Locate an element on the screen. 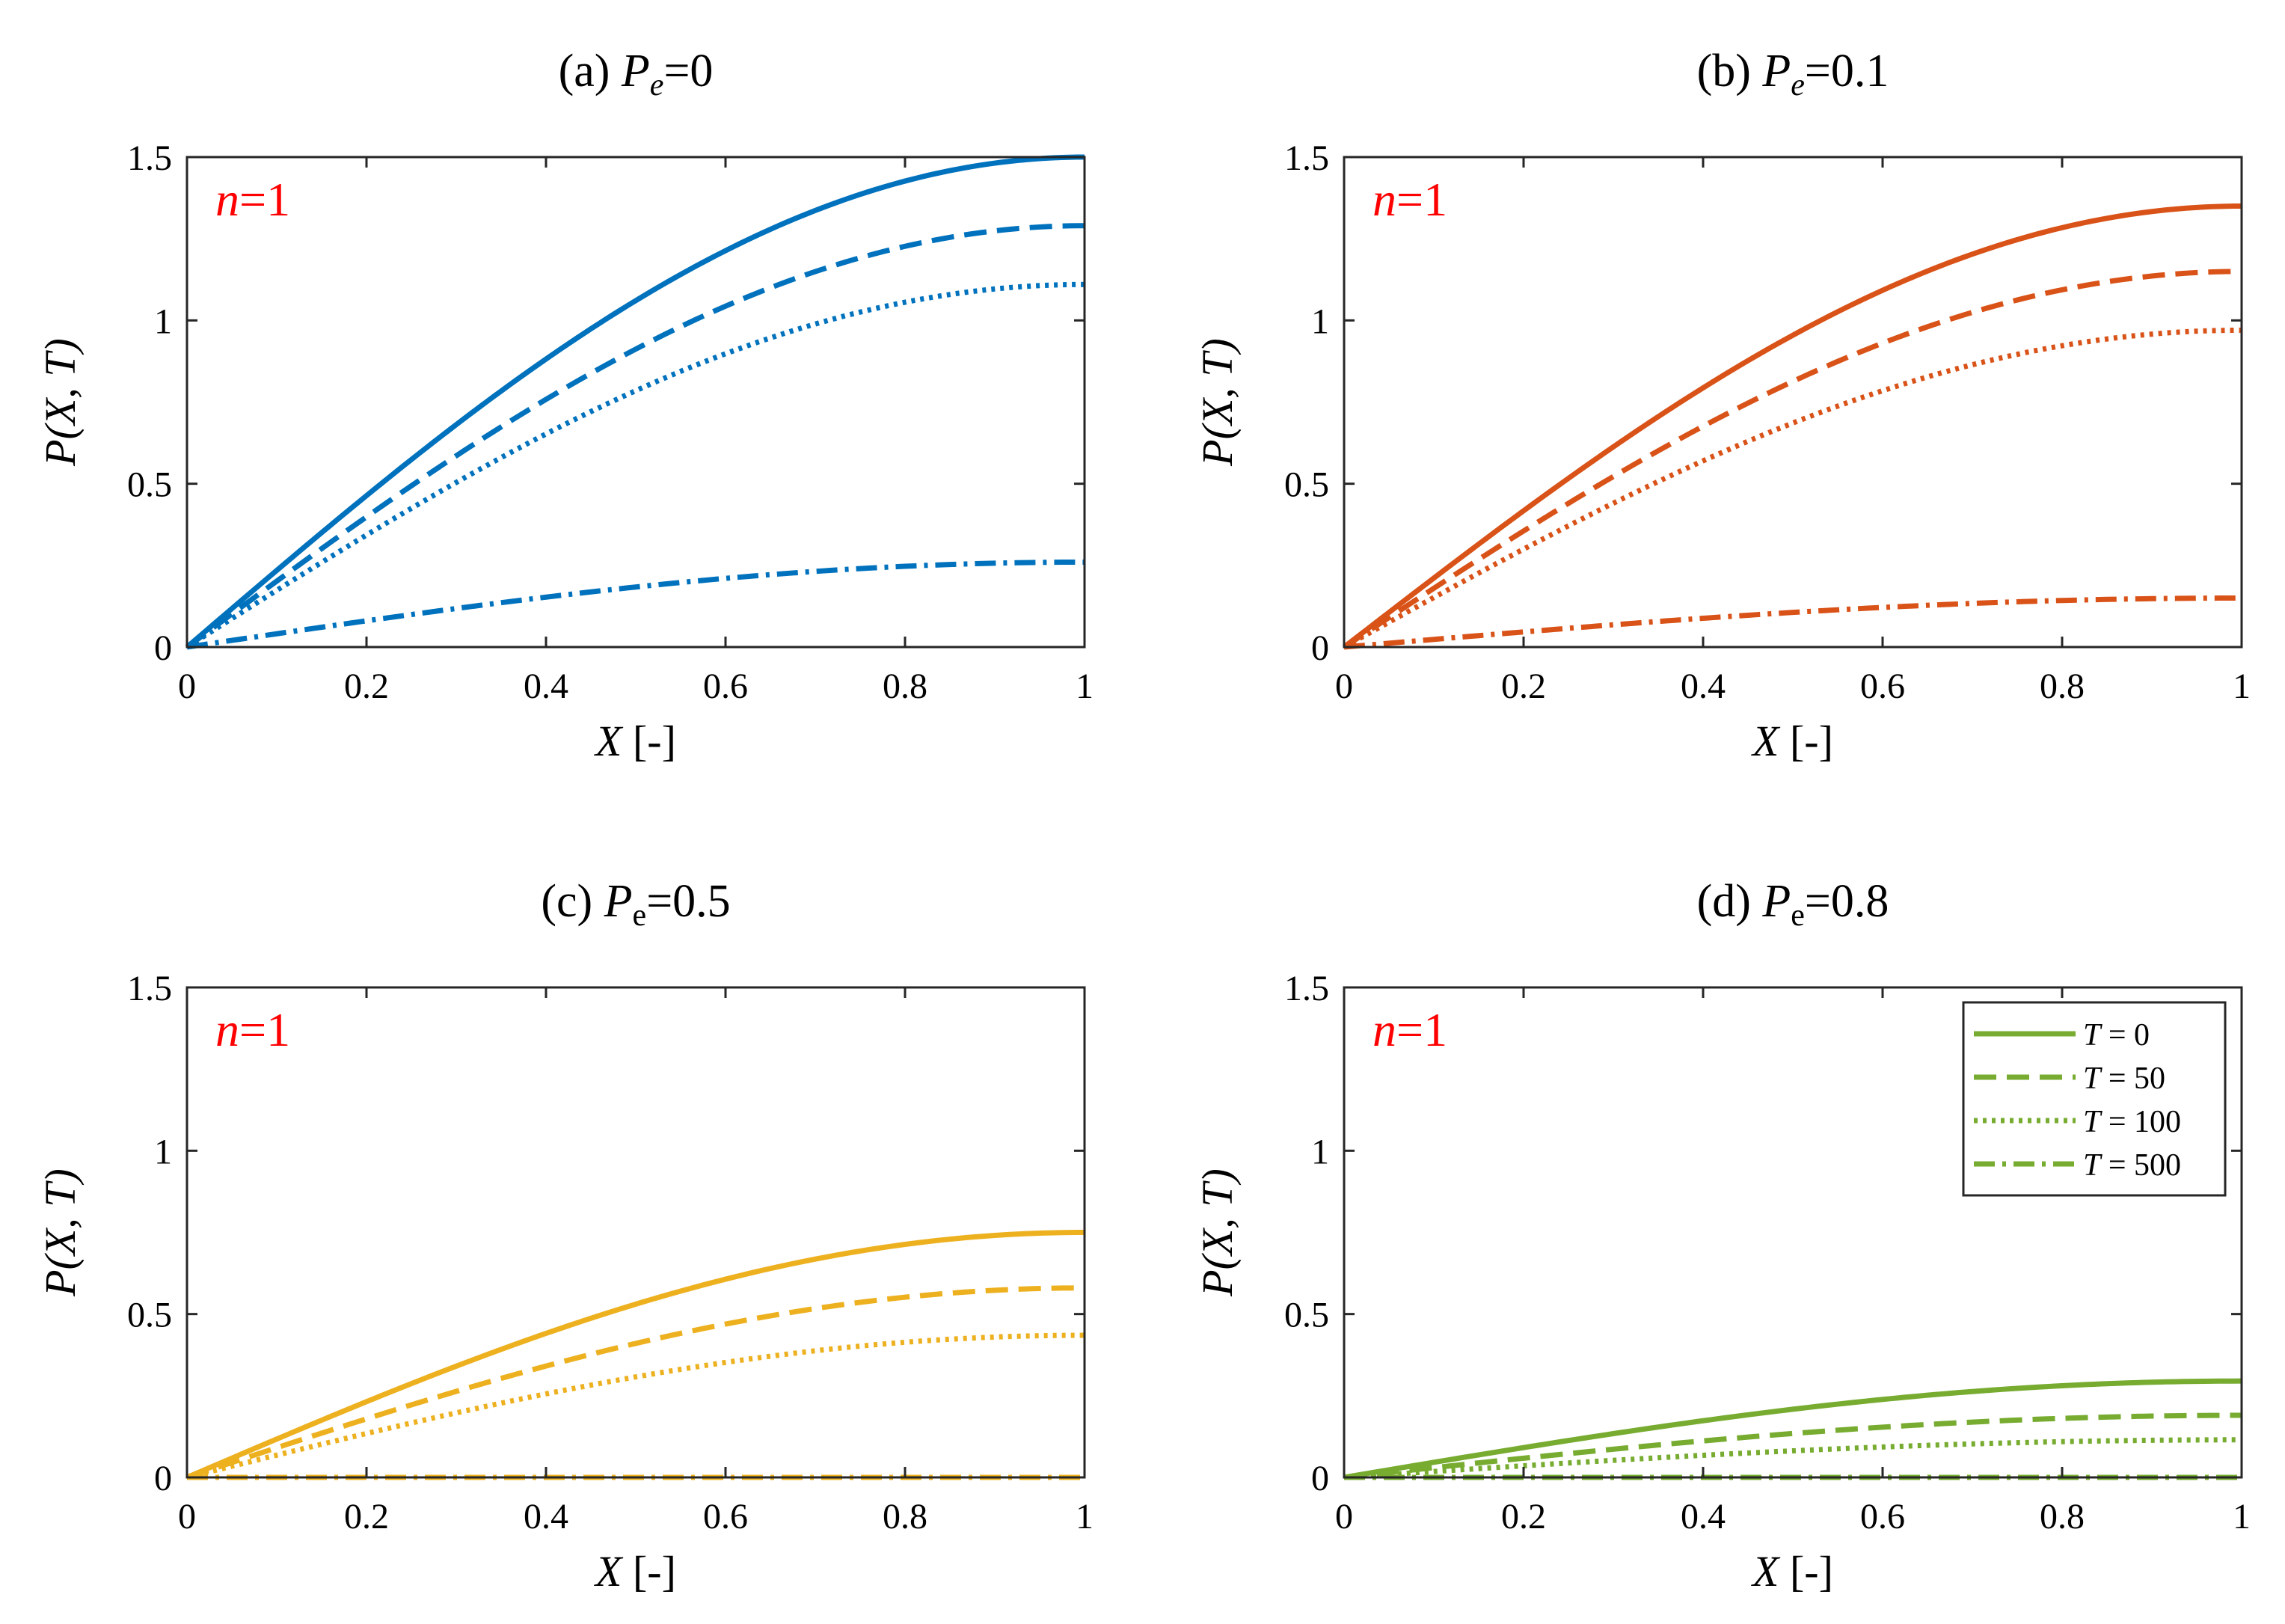 The image size is (2285, 1624). subplot-title: (a) Pe=0 is located at coordinates (636, 74).